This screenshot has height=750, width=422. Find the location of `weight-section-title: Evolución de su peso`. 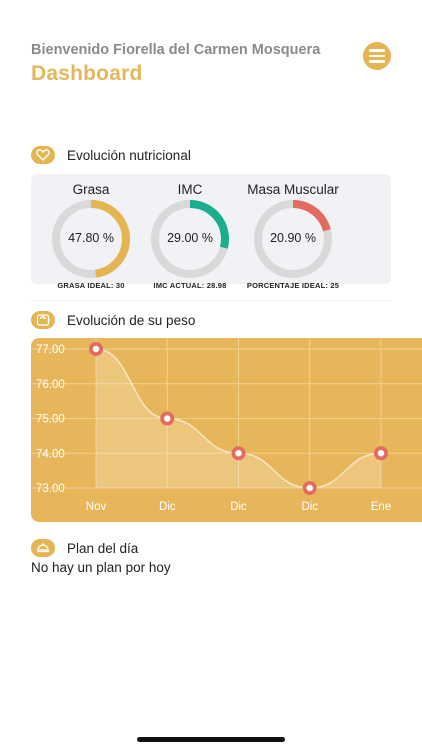

weight-section-title: Evolución de su peso is located at coordinates (131, 320).